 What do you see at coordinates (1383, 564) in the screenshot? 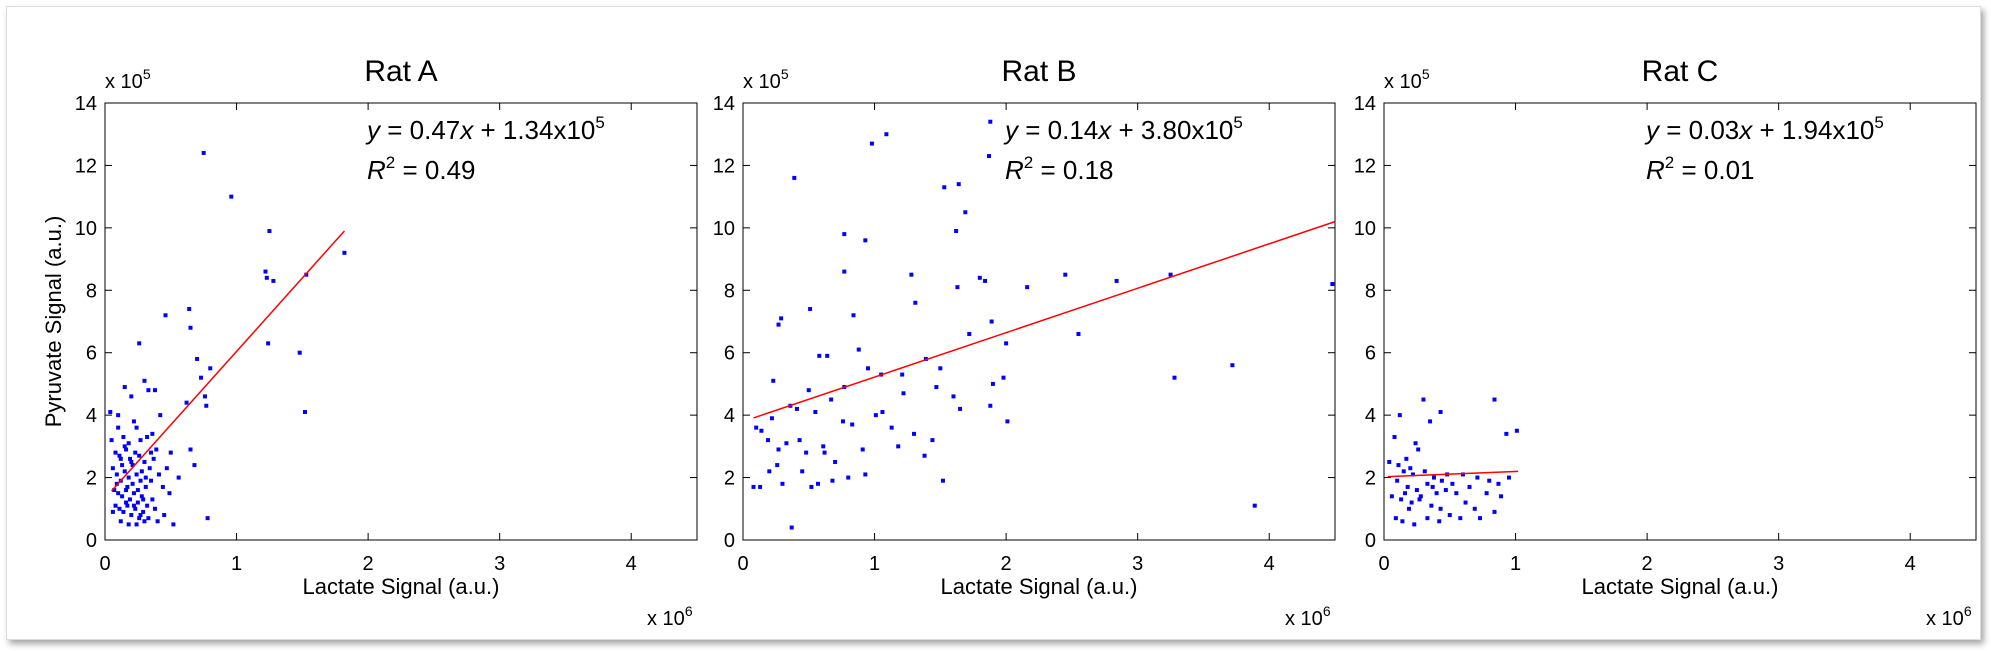
I see `x-tick-label: 0` at bounding box center [1383, 564].